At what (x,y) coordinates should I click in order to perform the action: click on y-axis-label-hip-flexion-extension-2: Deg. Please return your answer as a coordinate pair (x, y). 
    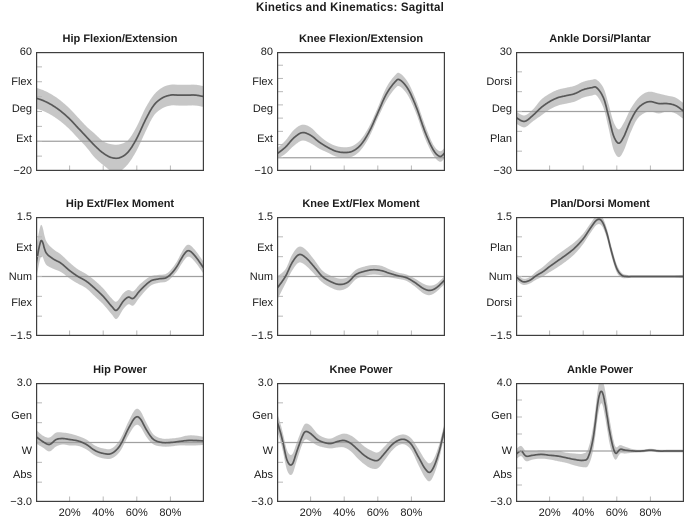
    Looking at the image, I should click on (21, 108).